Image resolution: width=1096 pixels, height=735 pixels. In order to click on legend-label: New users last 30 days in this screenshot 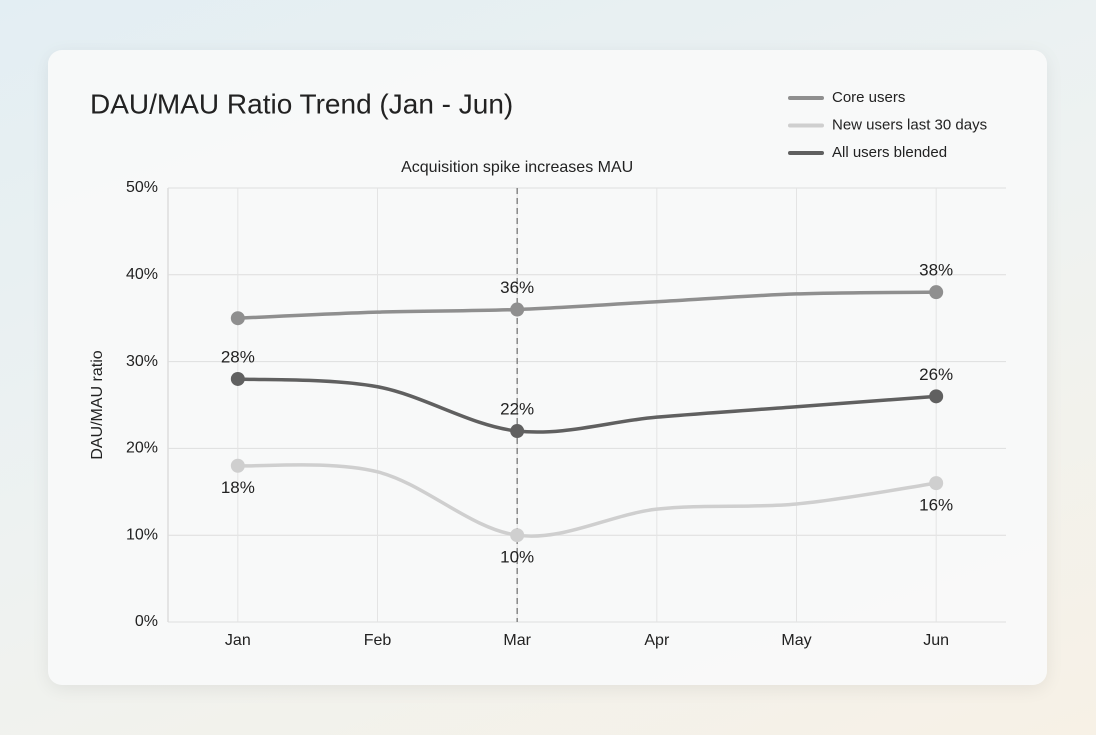, I will do `click(909, 124)`.